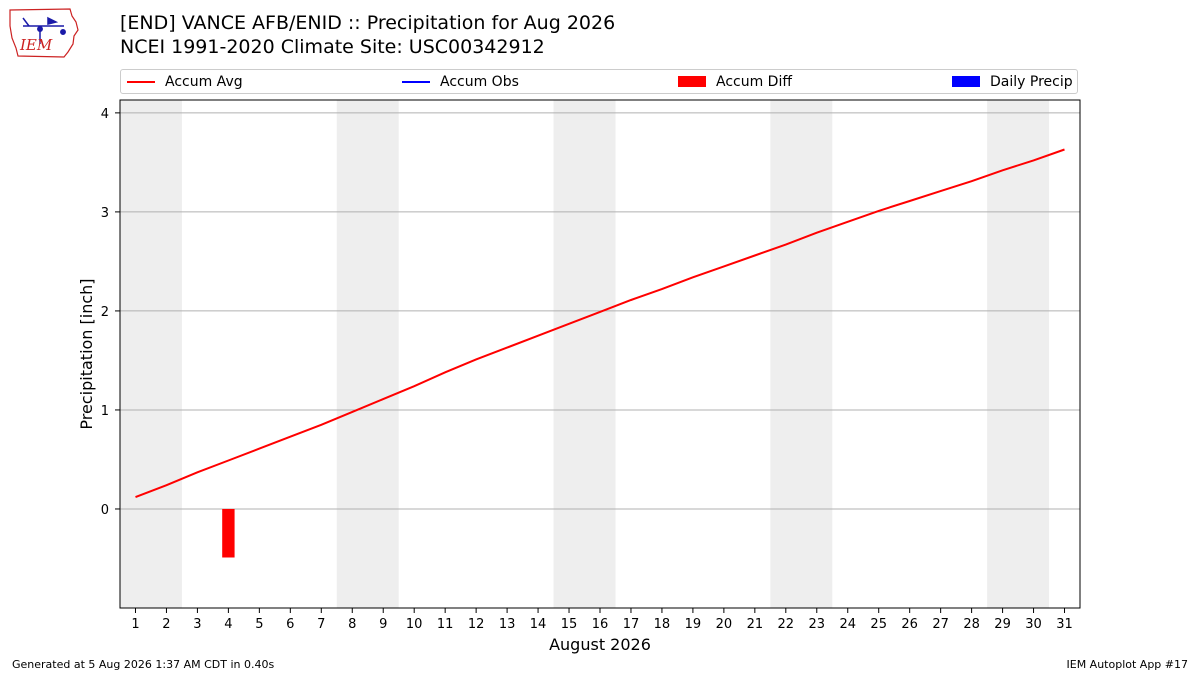 This screenshot has width=1200, height=675. I want to click on x-tick-label: 25, so click(878, 624).